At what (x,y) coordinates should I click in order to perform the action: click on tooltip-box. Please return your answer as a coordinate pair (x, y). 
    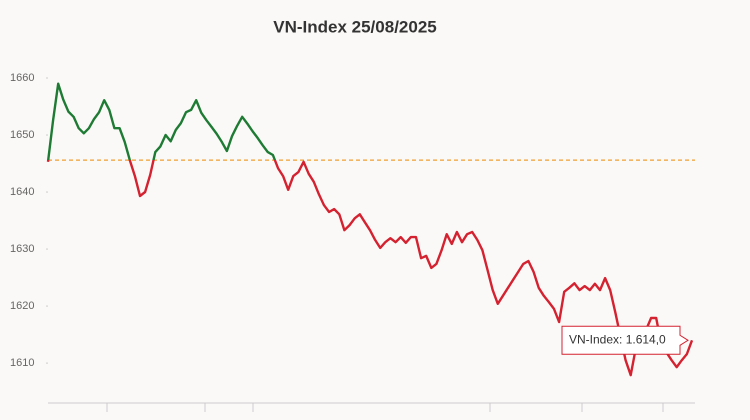
    Looking at the image, I should click on (625, 340).